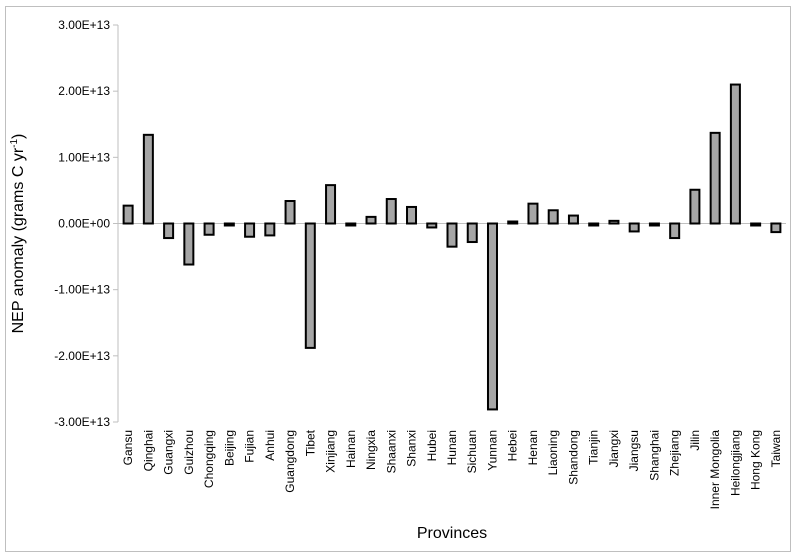 Image resolution: width=800 pixels, height=558 pixels. I want to click on category-label: Guangdong, so click(290, 461).